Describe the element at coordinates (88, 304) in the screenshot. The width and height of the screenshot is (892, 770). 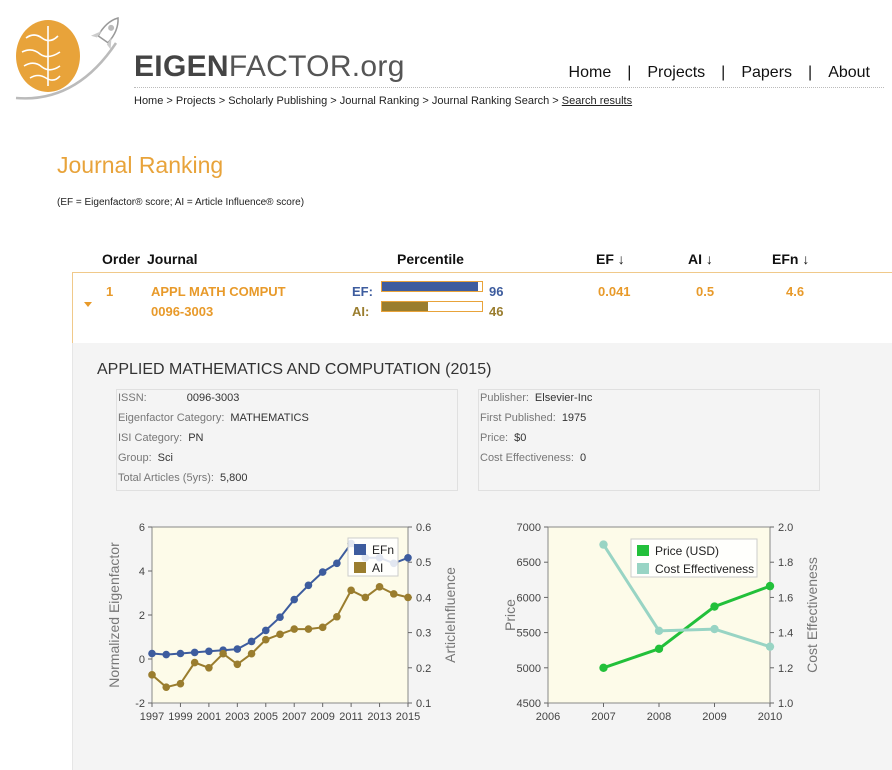
I see `expand-caret-icon` at that location.